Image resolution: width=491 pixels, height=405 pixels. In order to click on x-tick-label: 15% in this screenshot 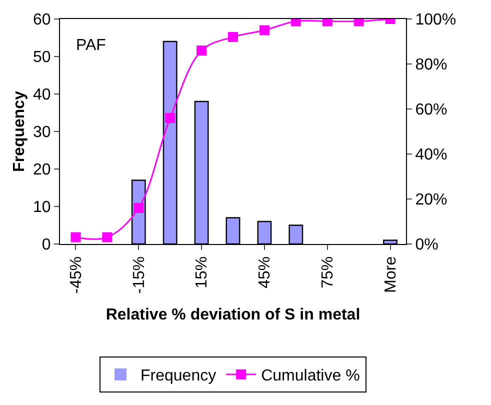, I will do `click(202, 272)`.